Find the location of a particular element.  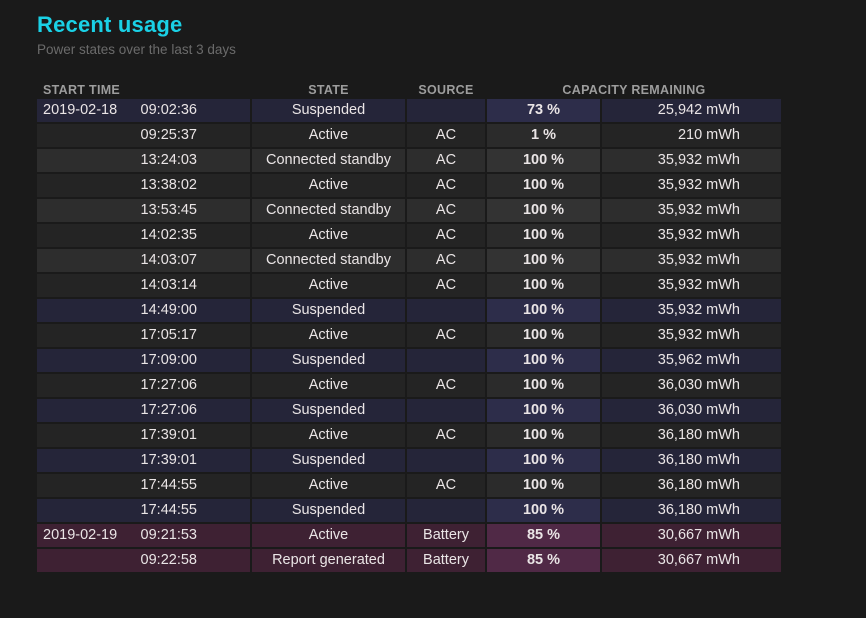

table-row: 17:05:17 Active AC 100 % 35,932 mWh is located at coordinates (409, 335).